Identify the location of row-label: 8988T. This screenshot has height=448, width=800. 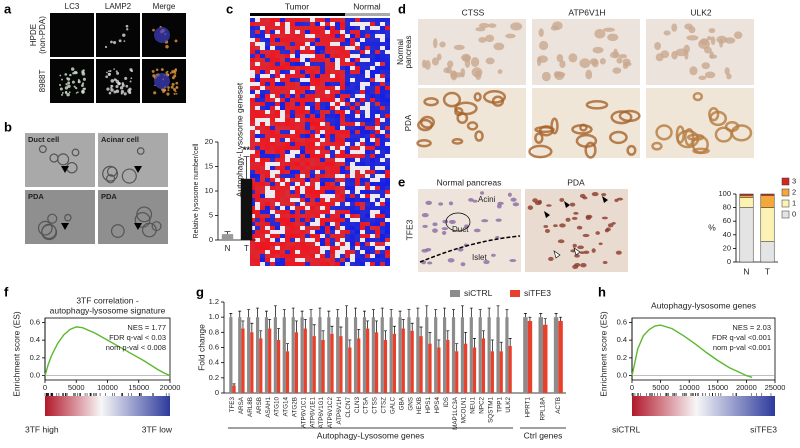
(42, 81).